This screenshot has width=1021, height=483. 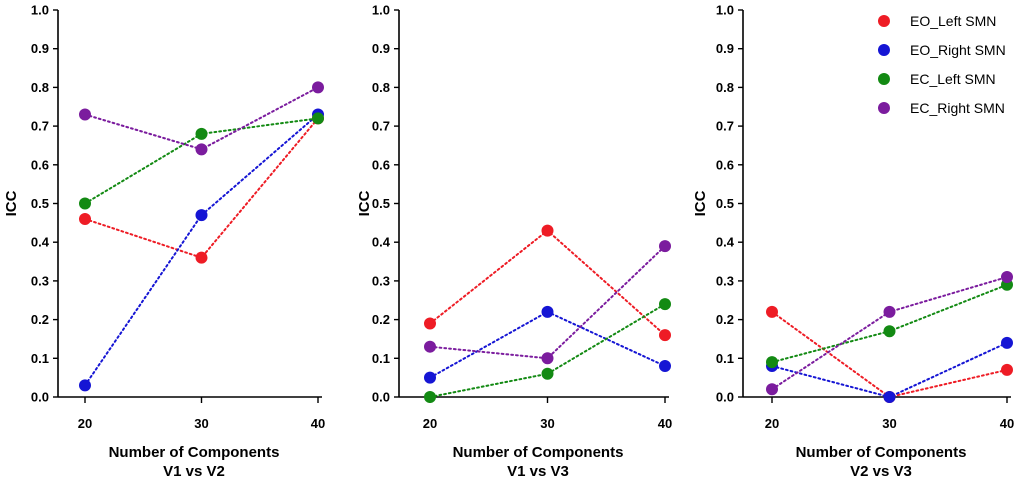 I want to click on x-axis-subtitle: V1 vs V2, so click(x=194, y=471).